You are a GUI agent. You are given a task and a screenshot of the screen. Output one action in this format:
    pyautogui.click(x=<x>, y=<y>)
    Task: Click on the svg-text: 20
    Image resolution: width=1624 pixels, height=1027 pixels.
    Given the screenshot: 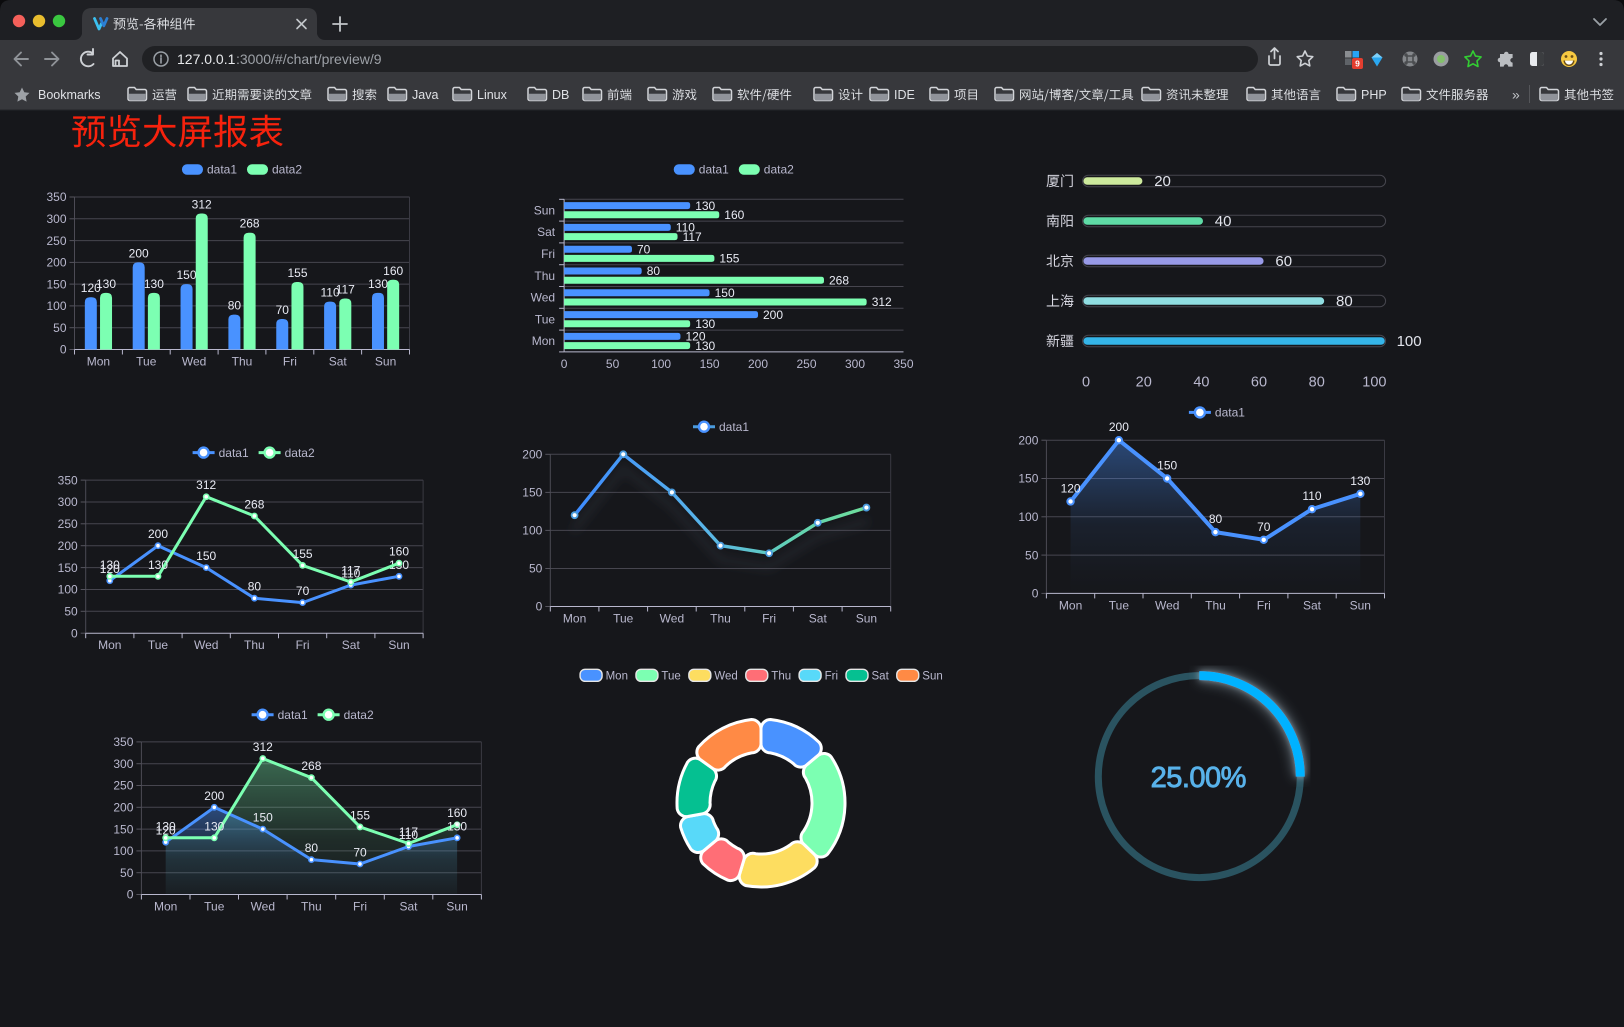 What is the action you would take?
    pyautogui.click(x=1162, y=181)
    